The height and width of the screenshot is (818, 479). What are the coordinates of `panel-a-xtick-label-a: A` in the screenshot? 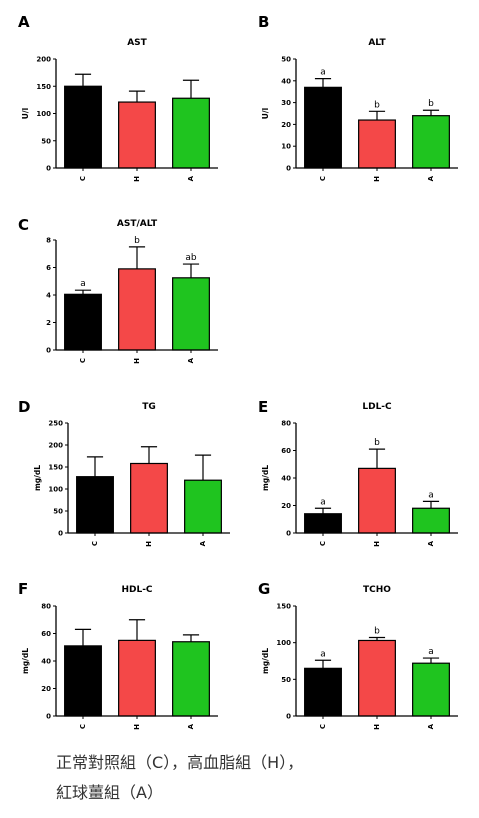 It's located at (191, 178).